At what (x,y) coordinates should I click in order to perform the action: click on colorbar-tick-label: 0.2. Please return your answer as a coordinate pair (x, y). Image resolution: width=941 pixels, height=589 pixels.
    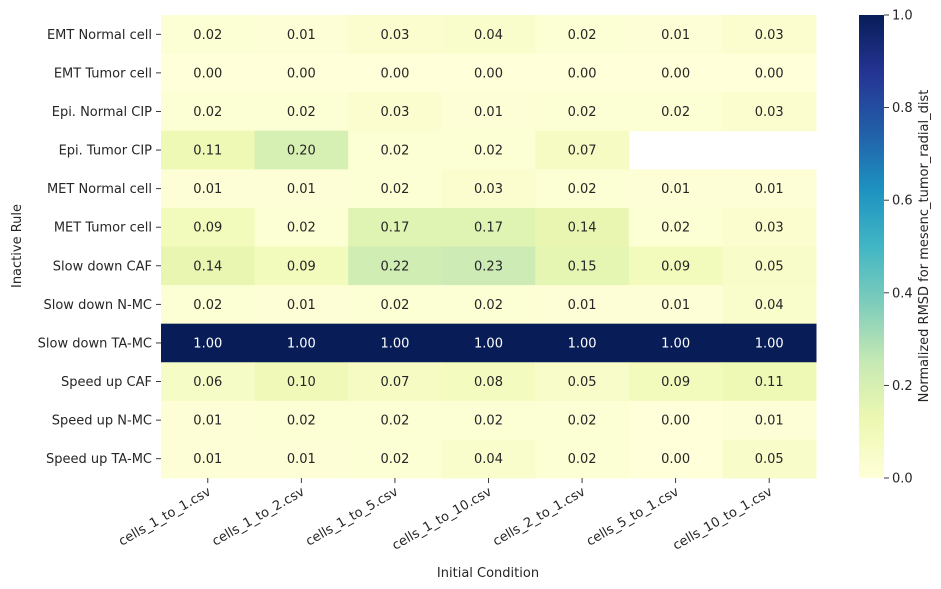
    Looking at the image, I should click on (902, 386).